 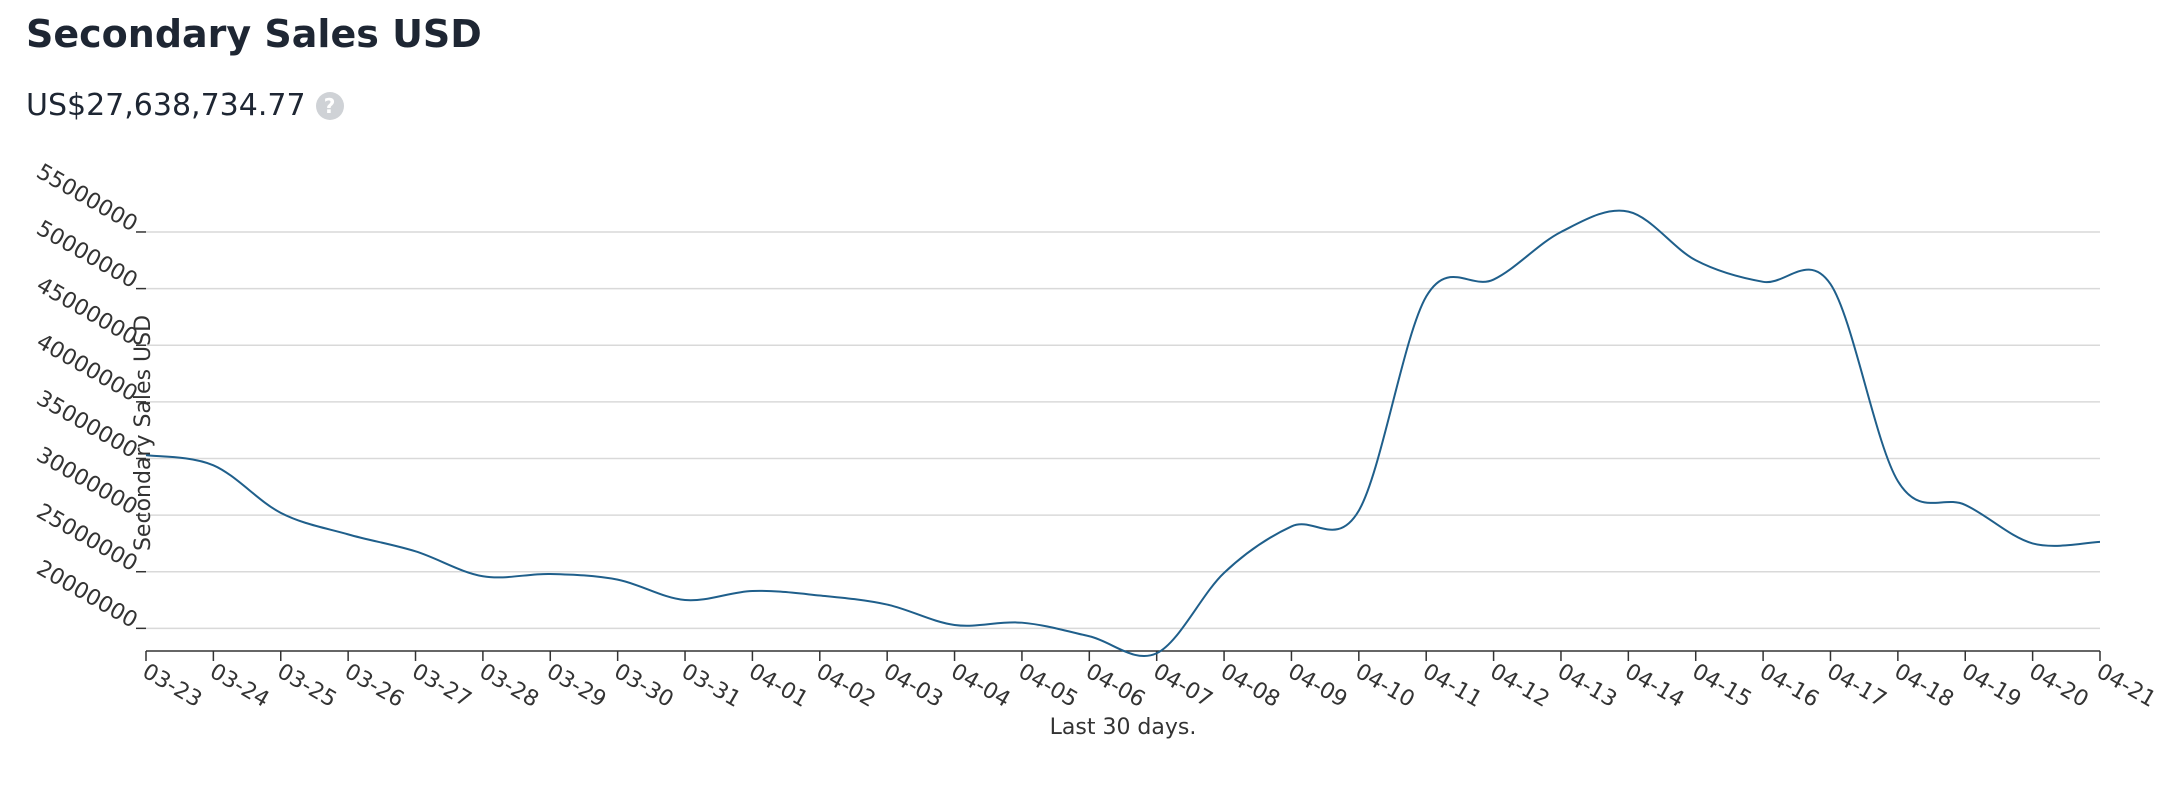 I want to click on x-tick-label: 04-14, so click(x=1654, y=686).